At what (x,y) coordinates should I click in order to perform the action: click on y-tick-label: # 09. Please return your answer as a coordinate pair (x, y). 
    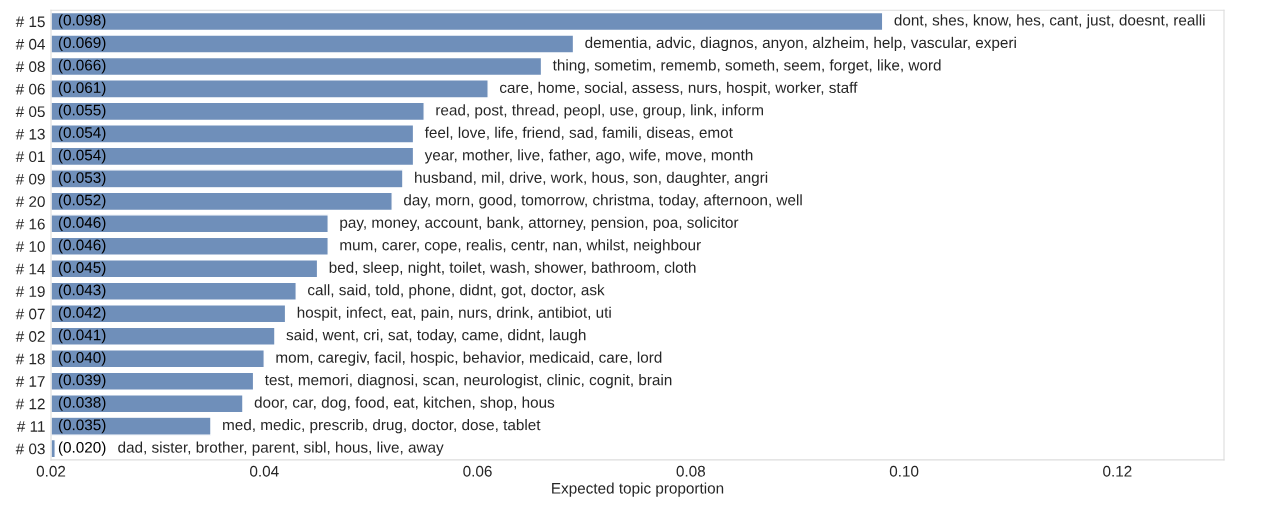
    Looking at the image, I should click on (30, 179).